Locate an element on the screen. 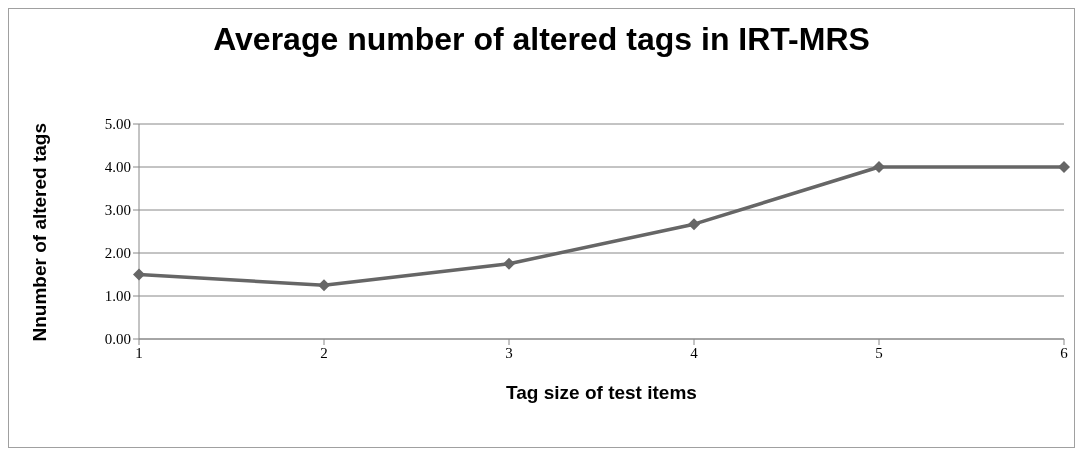 The height and width of the screenshot is (456, 1083). x-tick-label: 5 is located at coordinates (879, 352).